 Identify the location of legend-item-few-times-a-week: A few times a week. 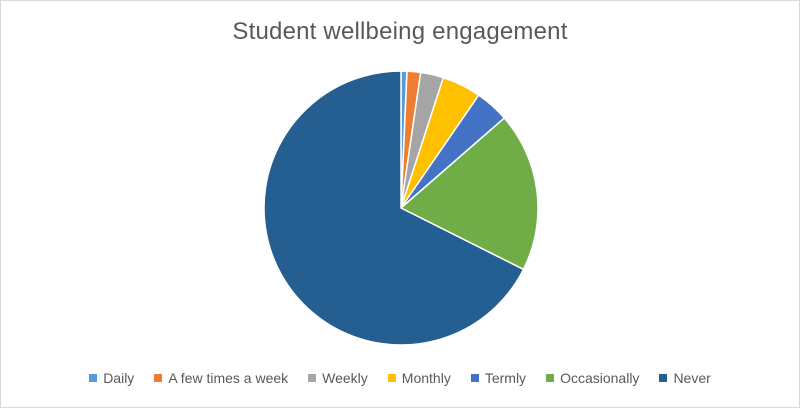
(221, 378).